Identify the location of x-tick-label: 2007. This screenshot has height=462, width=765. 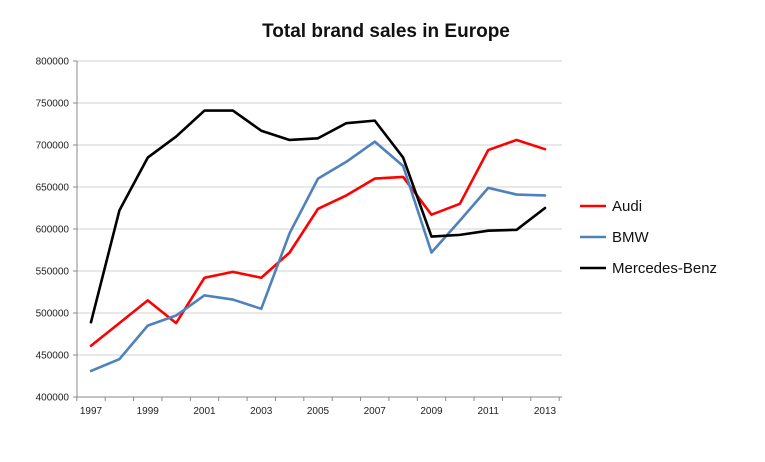
(375, 411).